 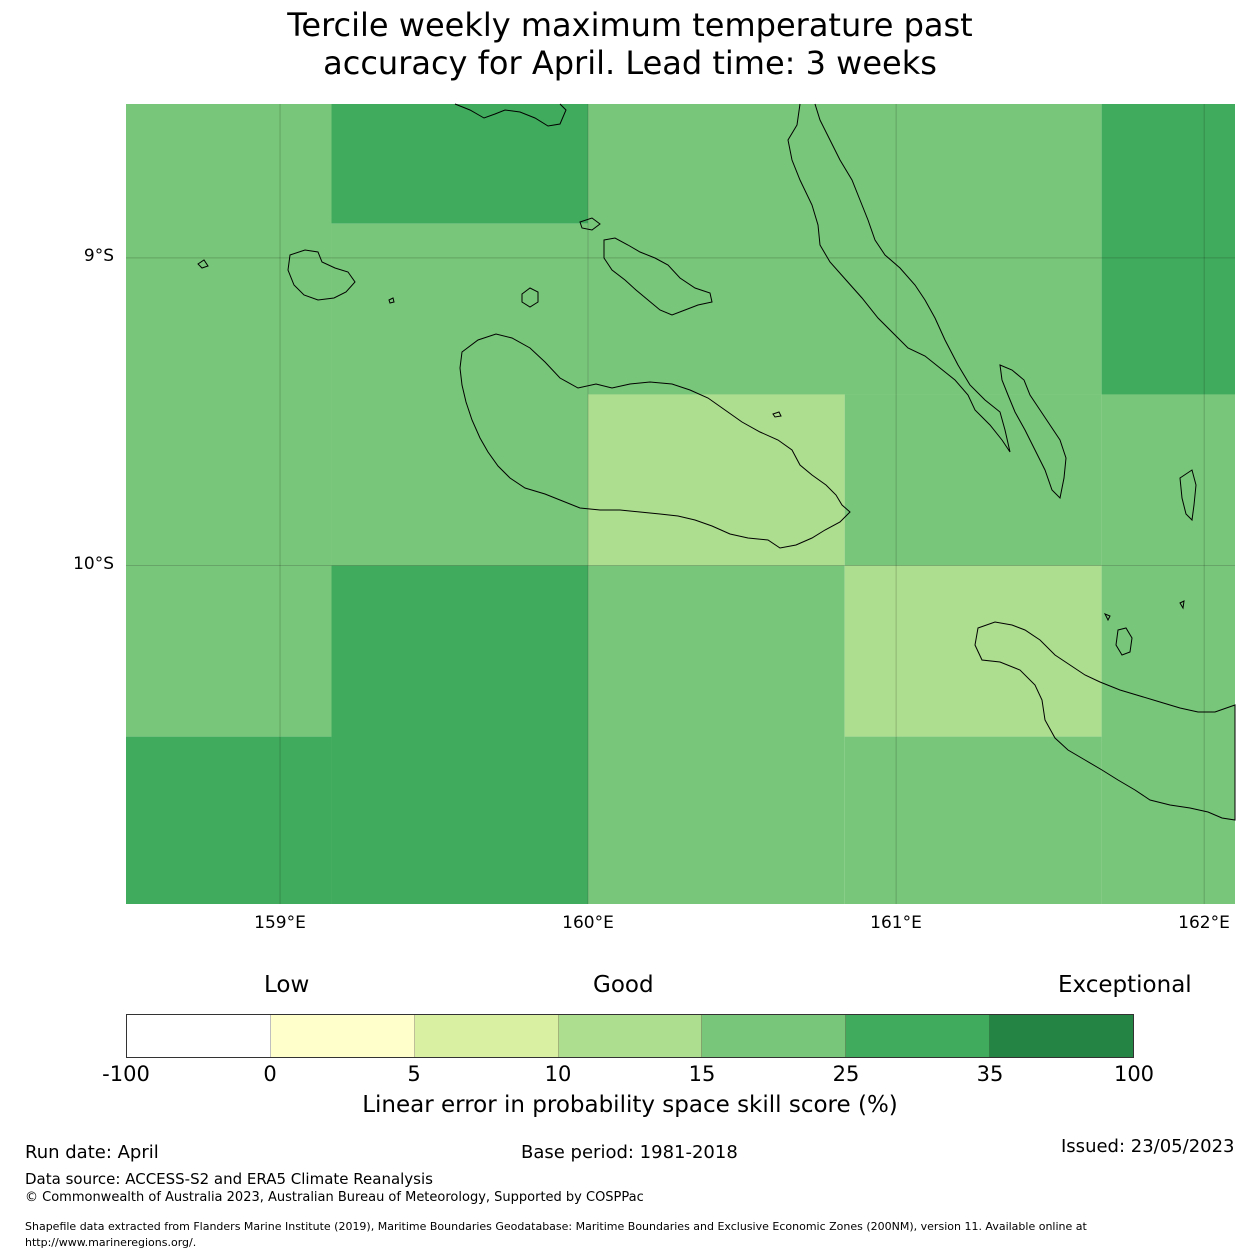 I want to click on coastline-western-islands, so click(x=321, y=275).